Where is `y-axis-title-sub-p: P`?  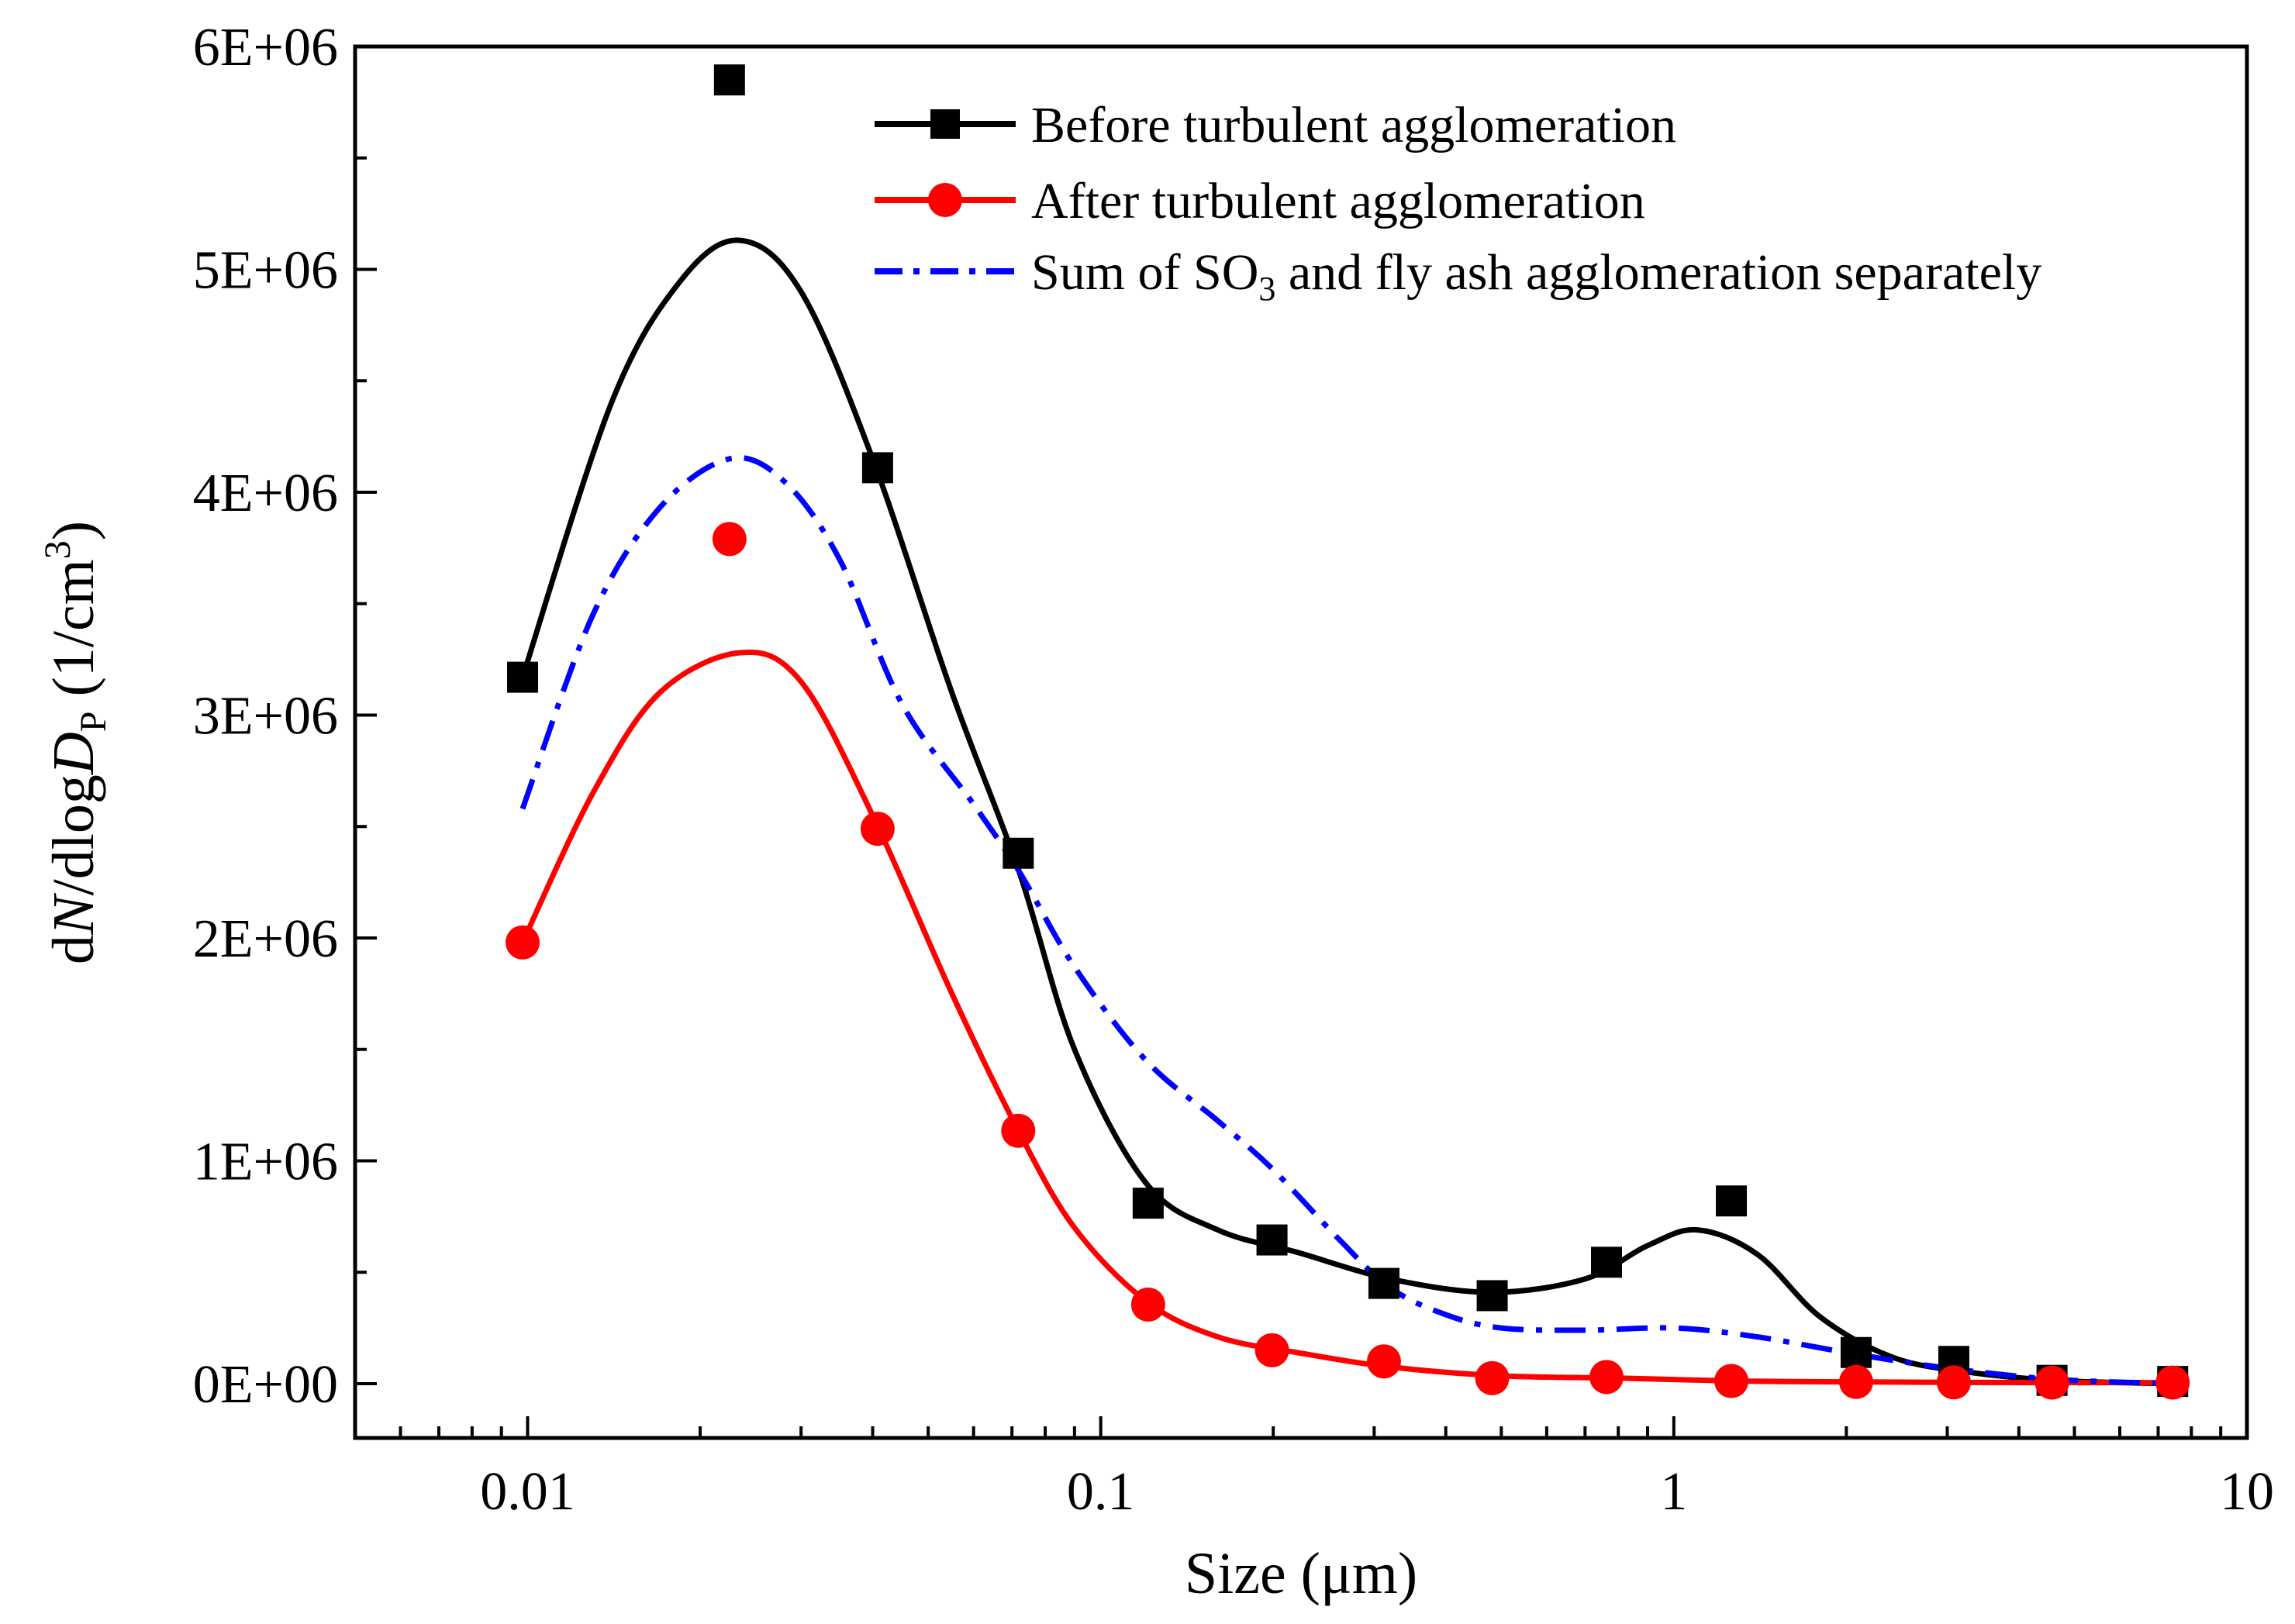 y-axis-title-sub-p: P is located at coordinates (93, 722).